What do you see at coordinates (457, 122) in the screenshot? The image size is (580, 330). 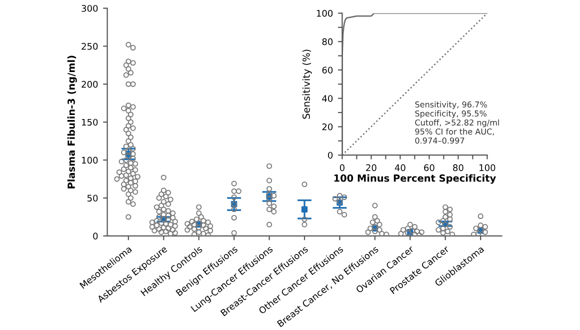 I see `annotation: Sensitivity, 96.7% Specificity, 95.5% Cutoff, >52.82 ng/ml 95% CI for the AUC, 0.974–0.997` at bounding box center [457, 122].